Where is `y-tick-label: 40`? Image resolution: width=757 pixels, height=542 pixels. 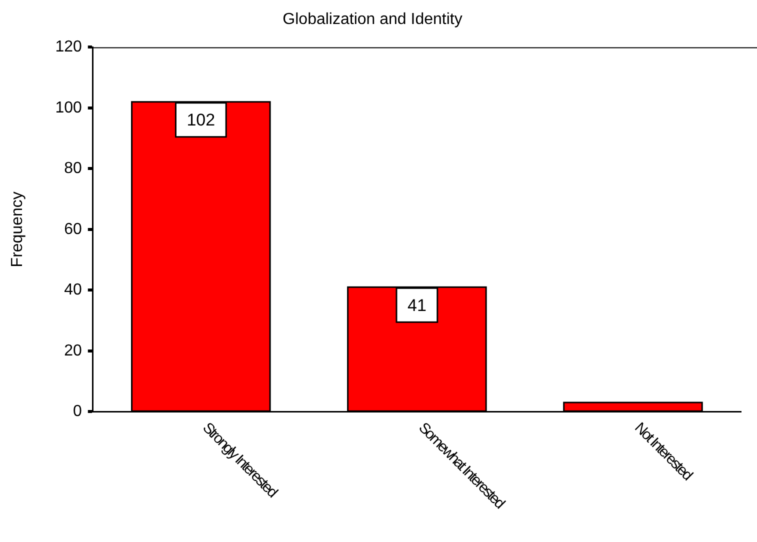 y-tick-label: 40 is located at coordinates (73, 290).